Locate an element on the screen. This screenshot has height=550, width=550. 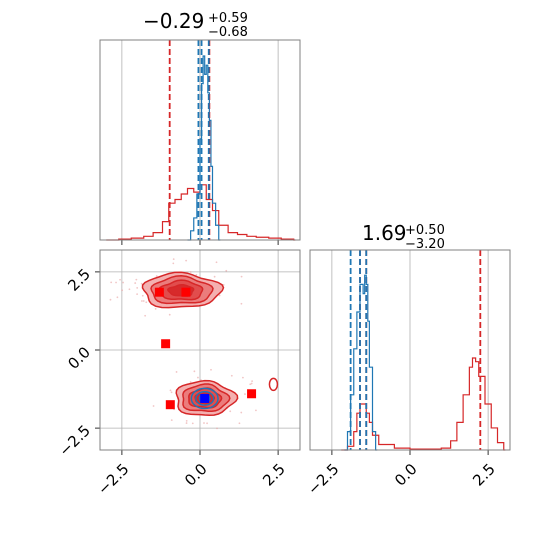
title-param-1-median: −0.29 is located at coordinates (173, 21).